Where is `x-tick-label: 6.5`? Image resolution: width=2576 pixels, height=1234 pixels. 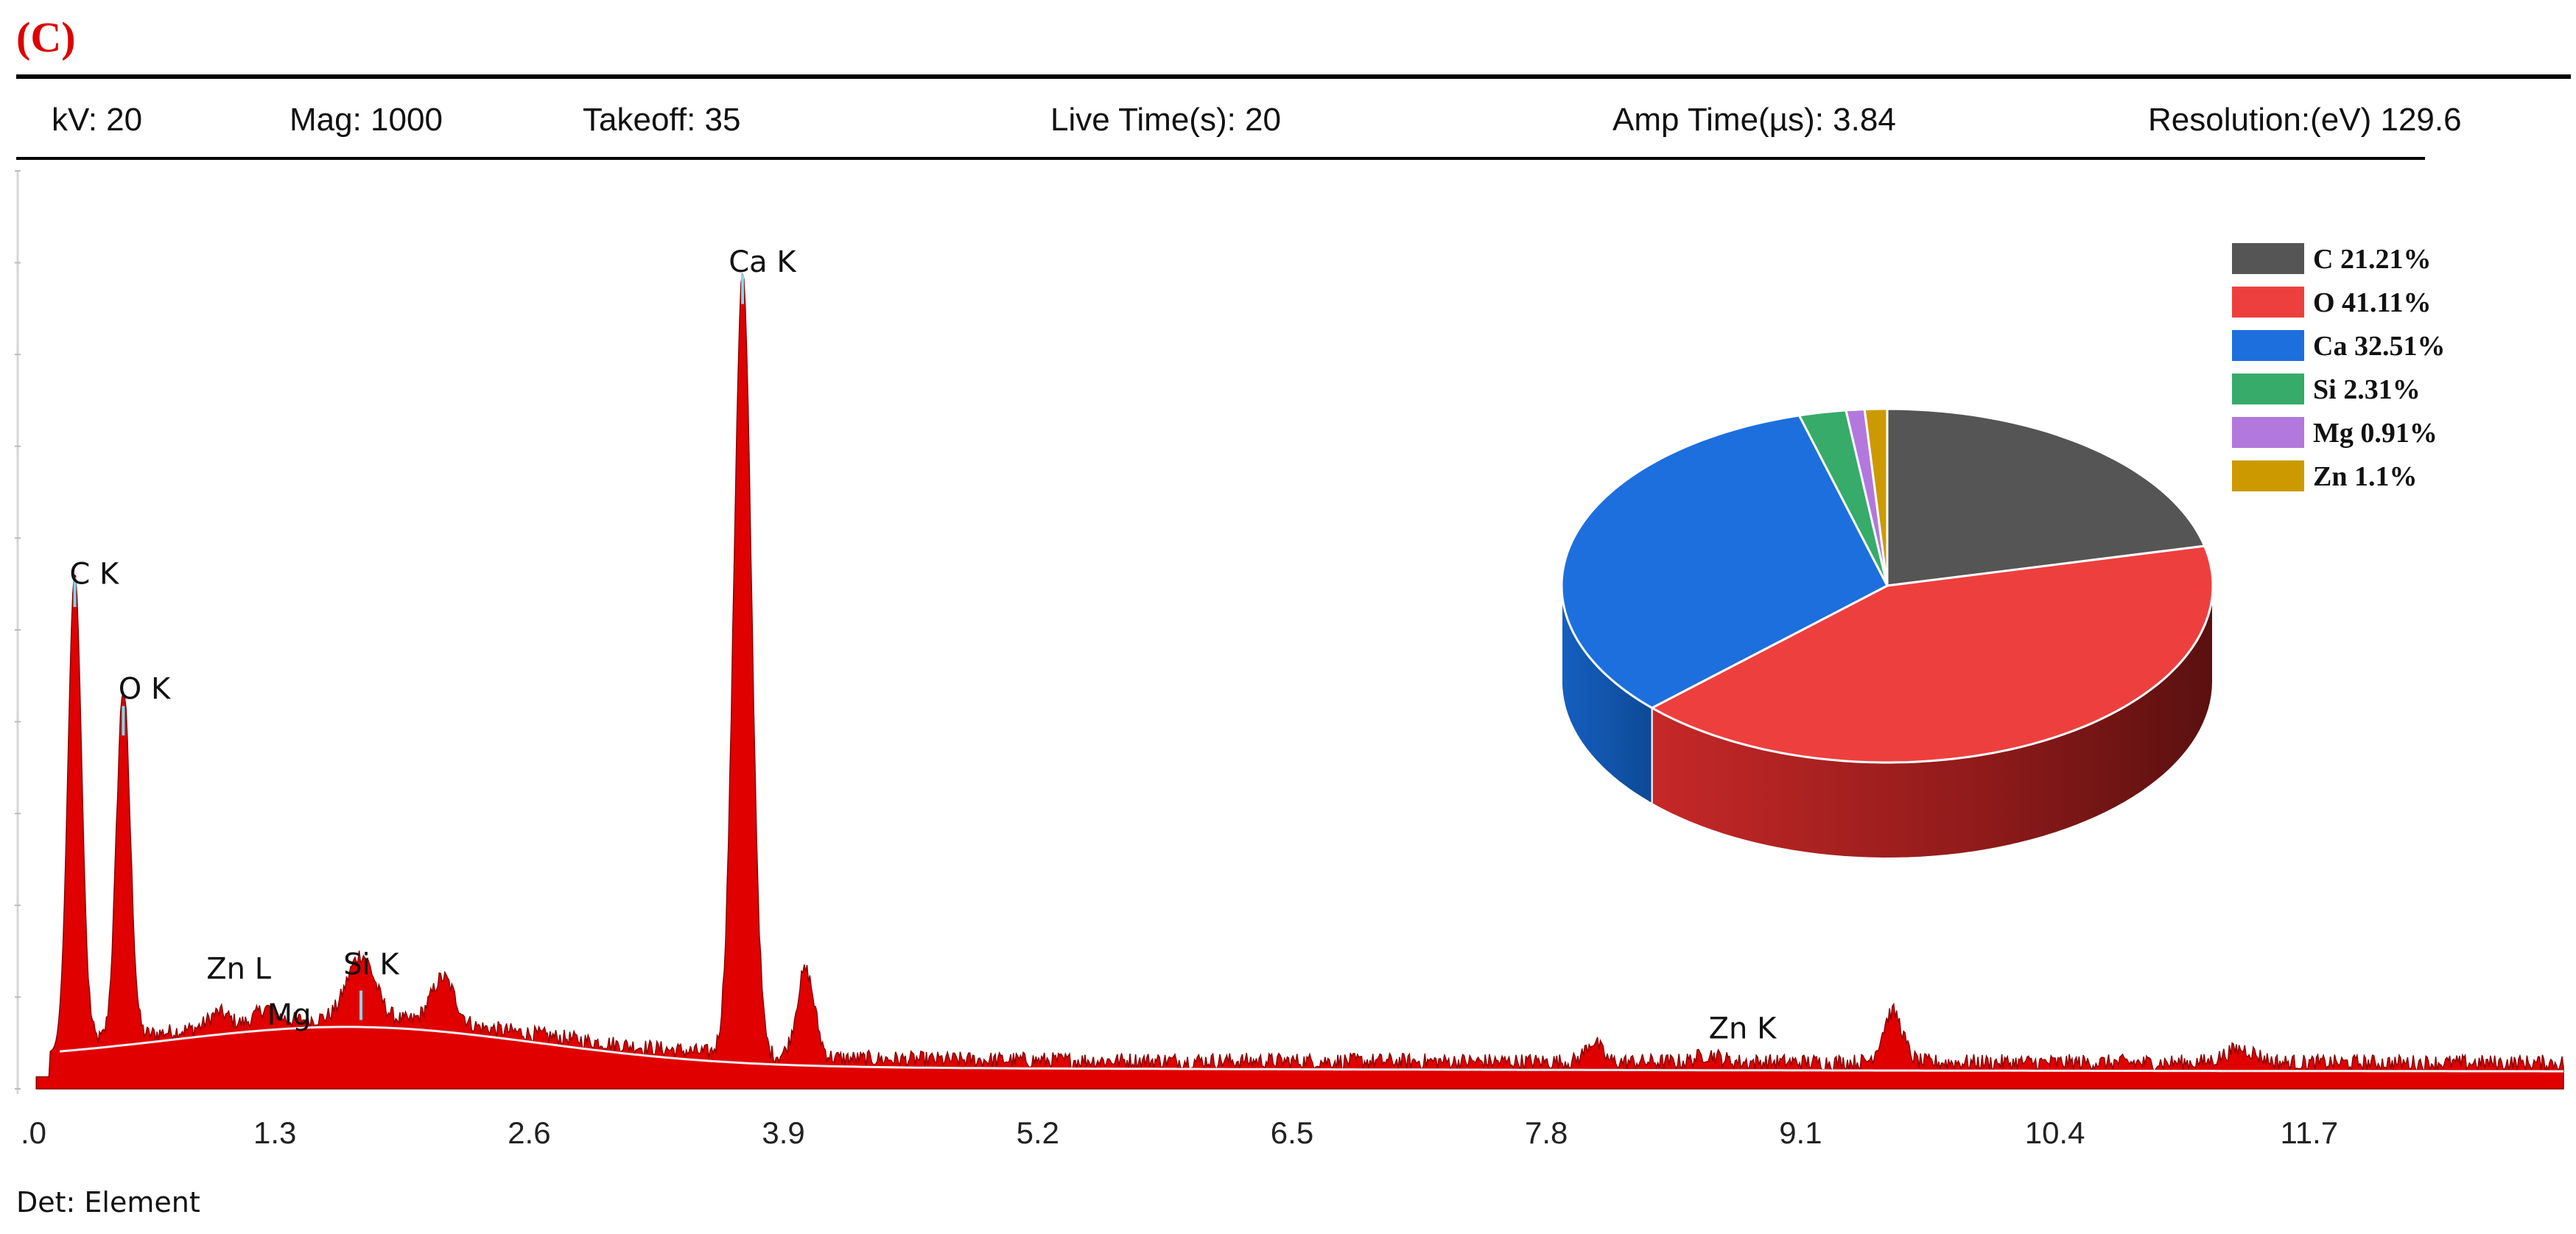
x-tick-label: 6.5 is located at coordinates (1292, 1132).